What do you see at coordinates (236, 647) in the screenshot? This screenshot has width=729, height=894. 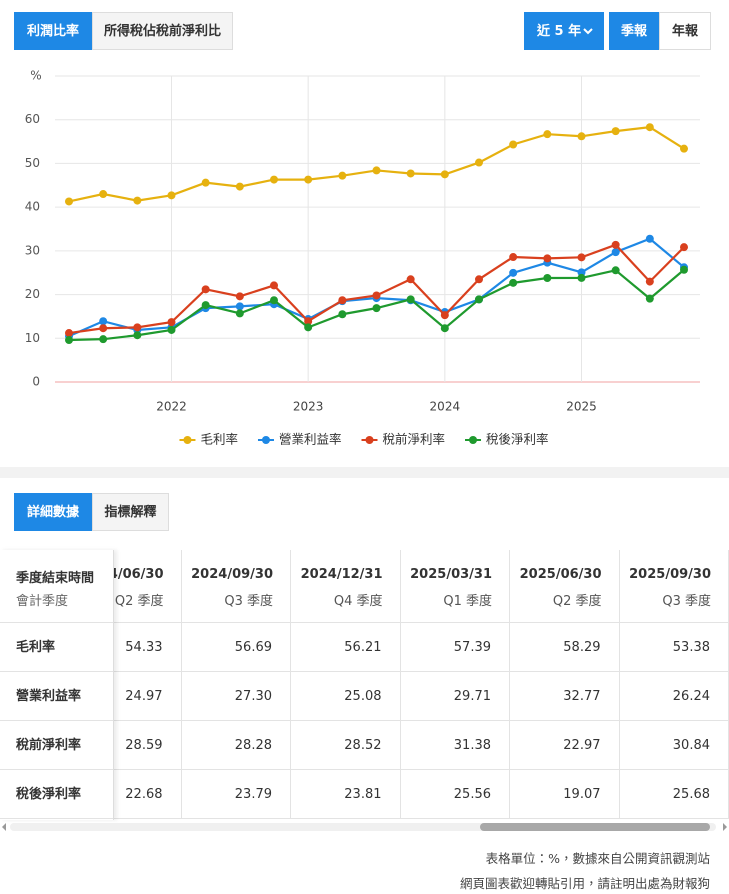 I see `table-cell: 56.69` at bounding box center [236, 647].